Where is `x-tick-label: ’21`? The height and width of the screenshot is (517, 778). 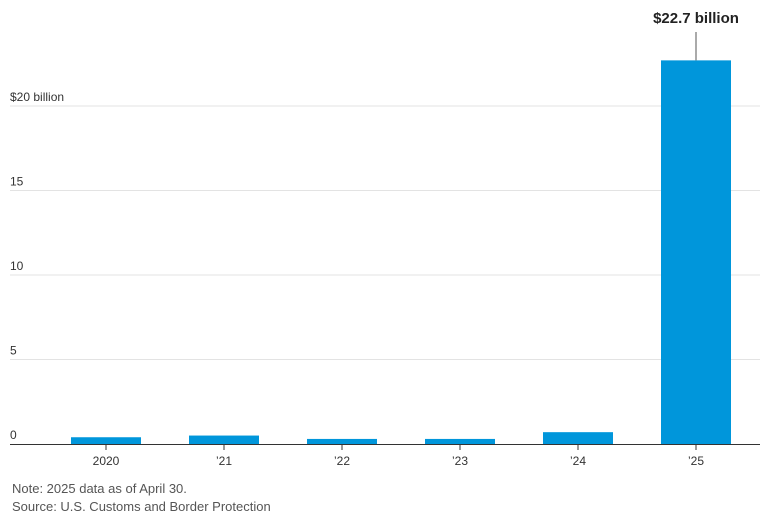
x-tick-label: ’21 is located at coordinates (224, 461).